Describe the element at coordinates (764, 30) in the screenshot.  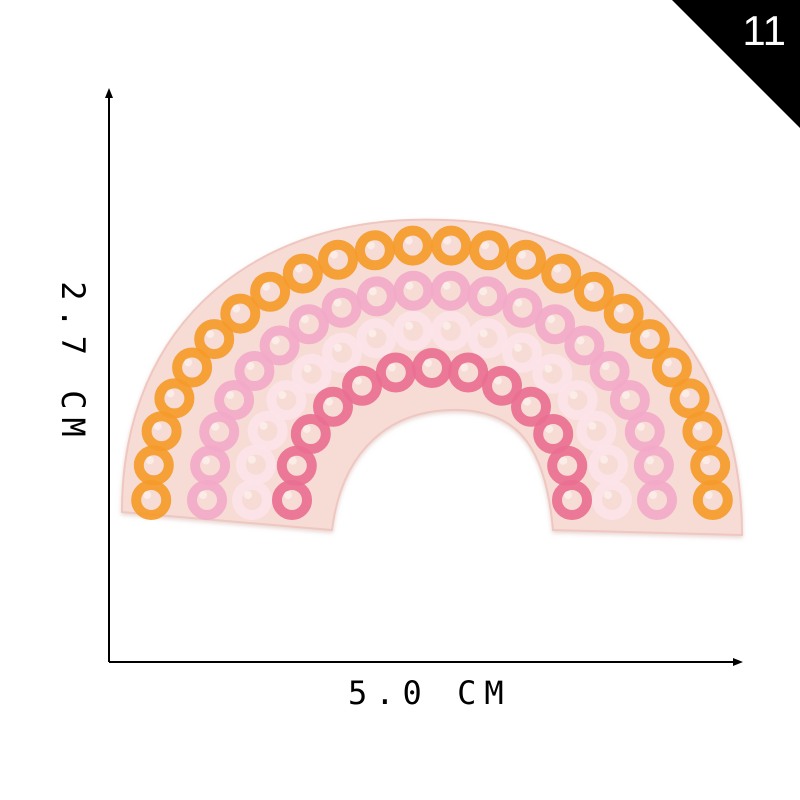
I see `badge-number: 11` at that location.